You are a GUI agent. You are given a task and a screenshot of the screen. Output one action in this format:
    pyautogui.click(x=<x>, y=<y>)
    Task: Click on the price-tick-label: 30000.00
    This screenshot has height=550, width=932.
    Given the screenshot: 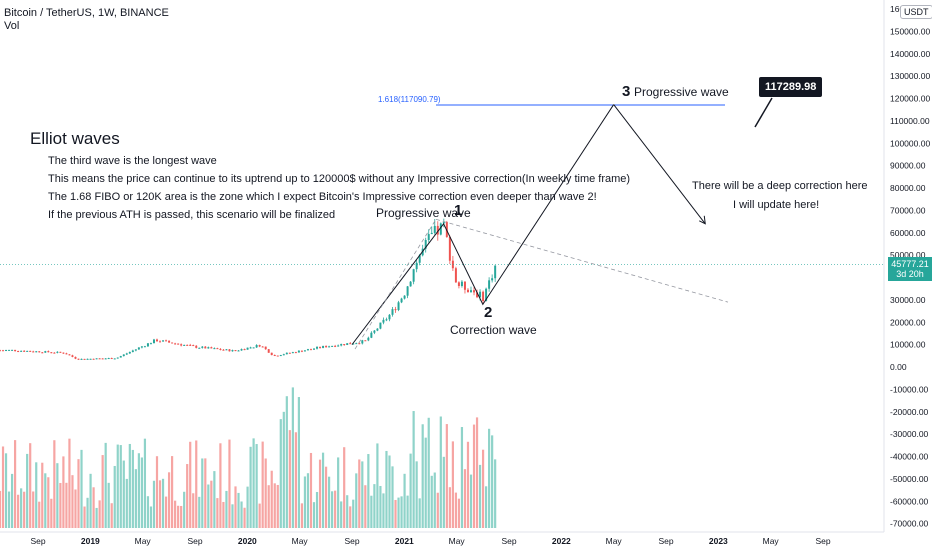 What is the action you would take?
    pyautogui.click(x=908, y=300)
    